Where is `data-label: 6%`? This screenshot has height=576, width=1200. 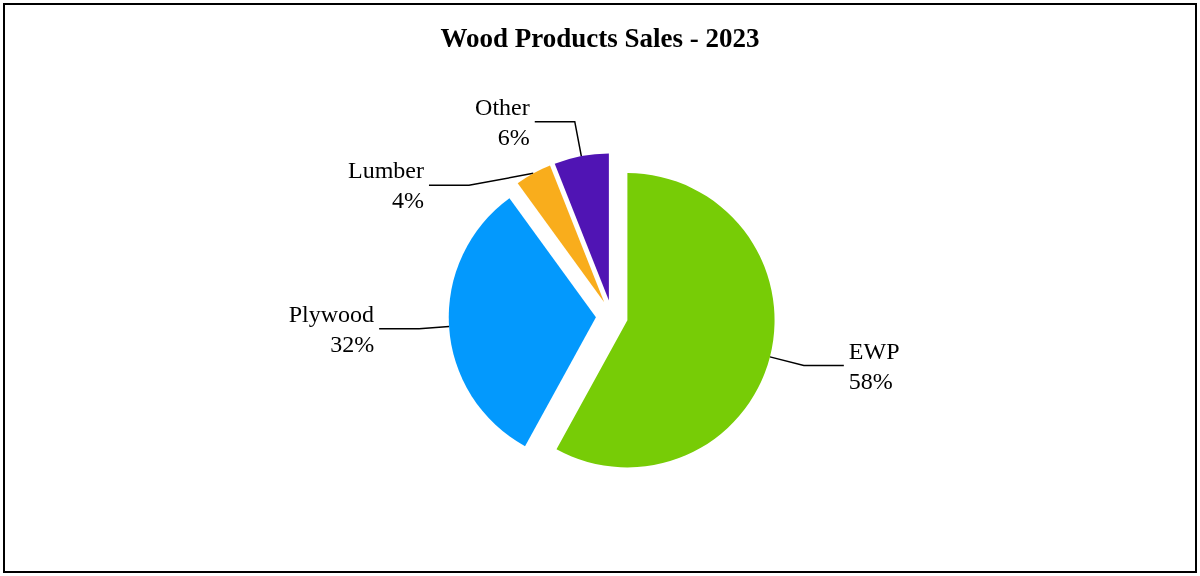 data-label: 6% is located at coordinates (513, 136).